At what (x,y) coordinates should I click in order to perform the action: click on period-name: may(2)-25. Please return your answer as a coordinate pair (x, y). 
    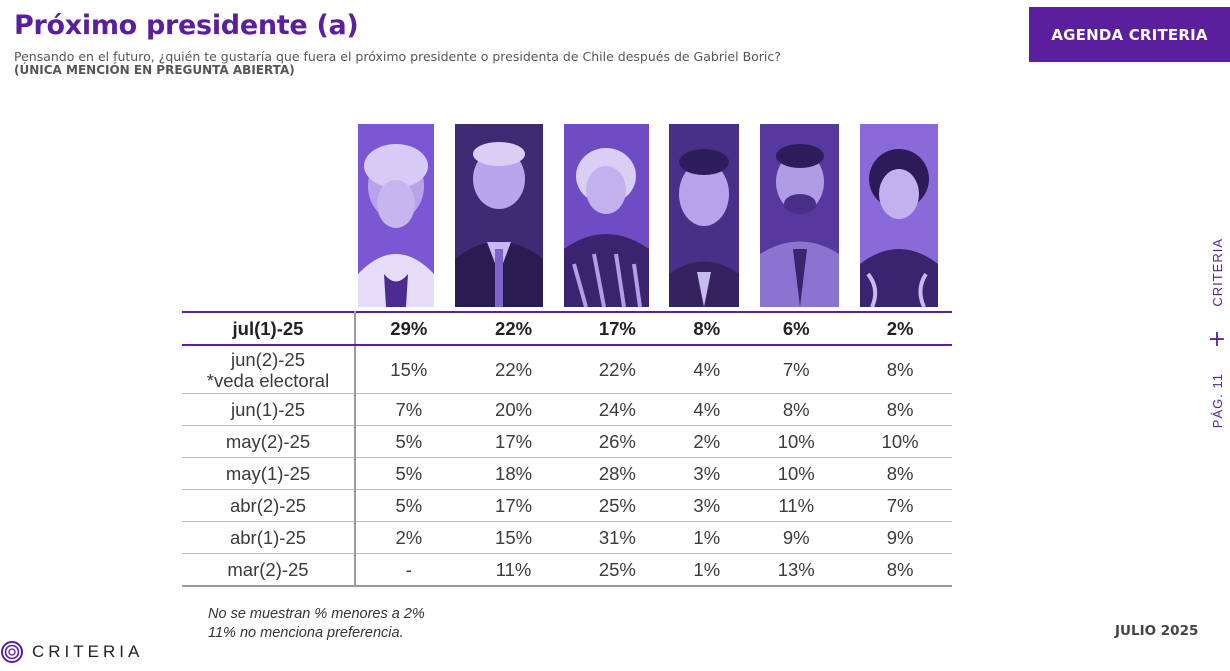
    Looking at the image, I should click on (268, 441).